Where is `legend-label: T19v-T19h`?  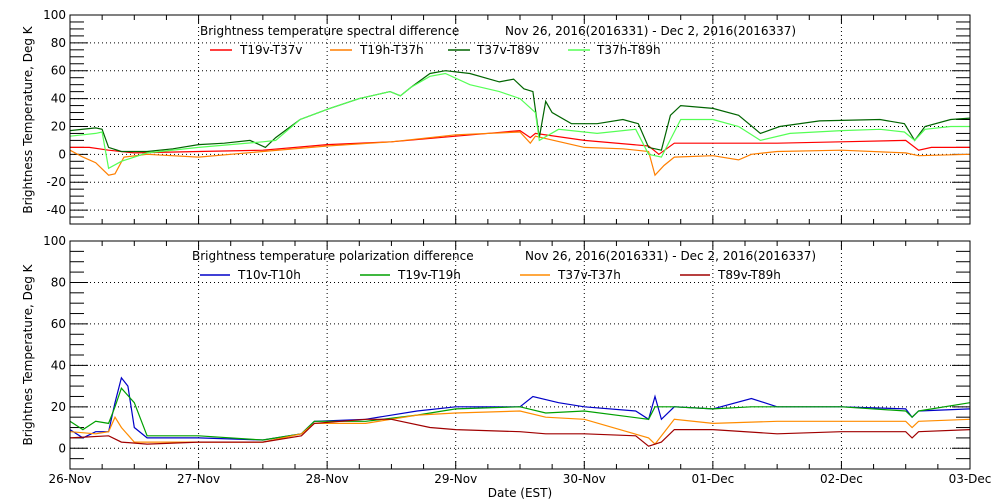
legend-label: T19v-T19h is located at coordinates (429, 275).